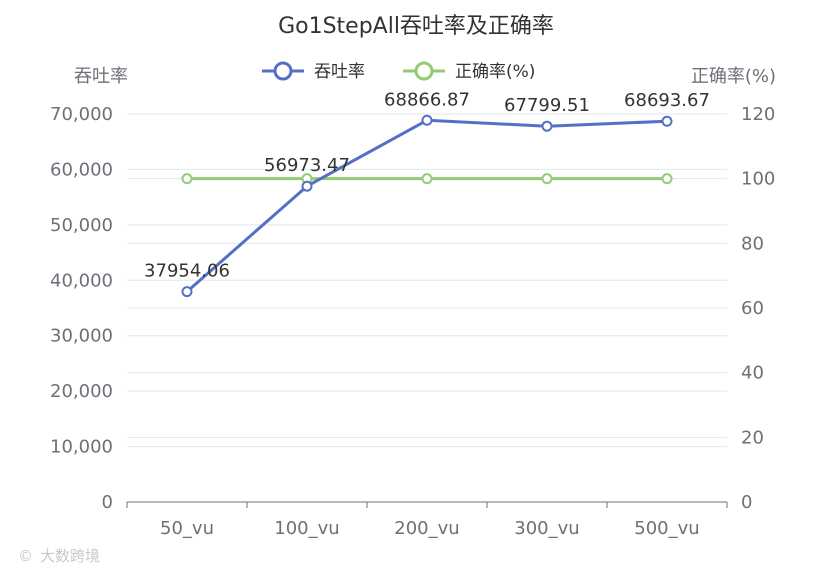 The height and width of the screenshot is (572, 832). What do you see at coordinates (398, 71) in the screenshot?
I see `legend: 吞吐率 正确率(%)` at bounding box center [398, 71].